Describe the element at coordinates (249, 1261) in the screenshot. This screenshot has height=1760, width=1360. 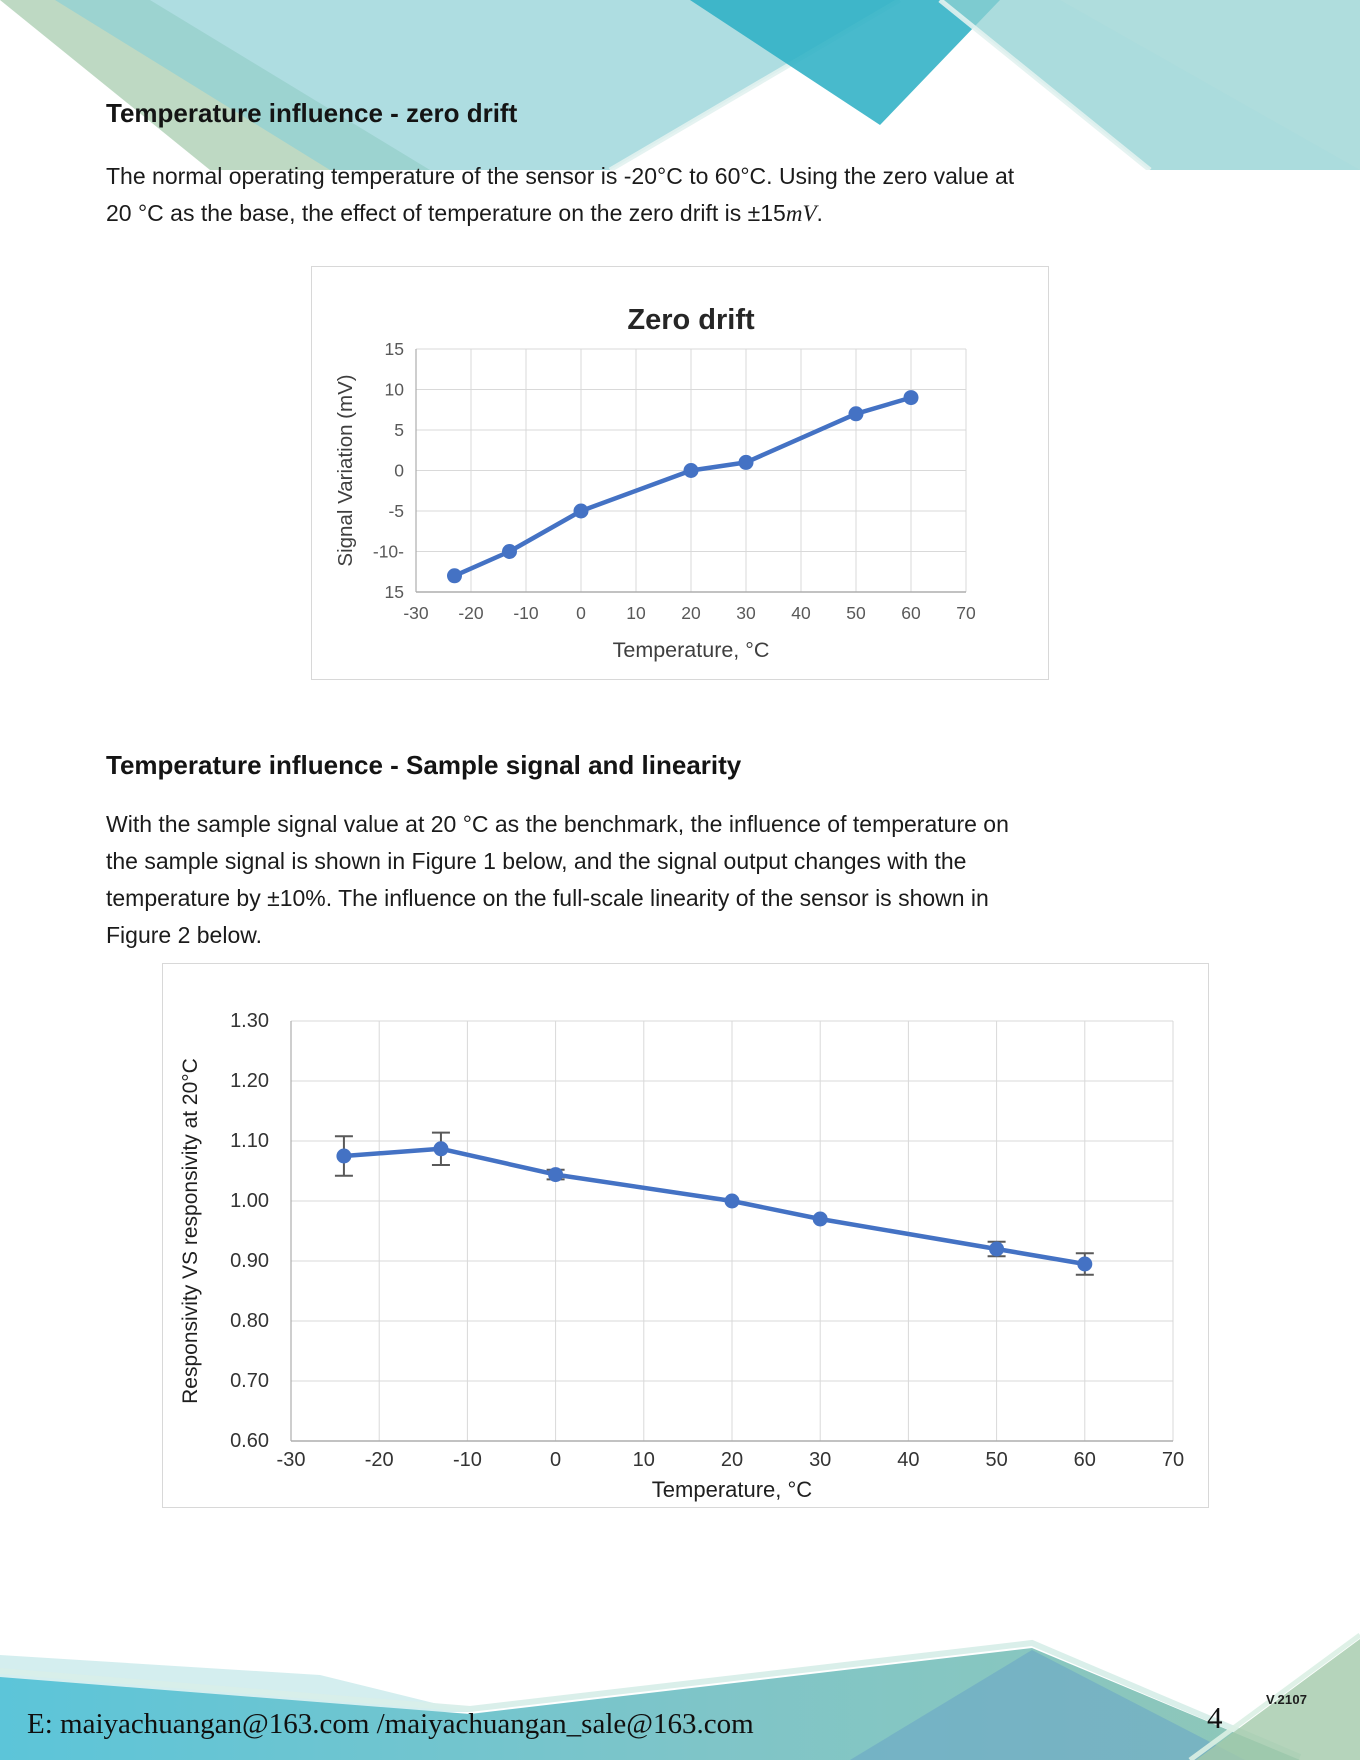
I see `svg-text: 0.90` at that location.